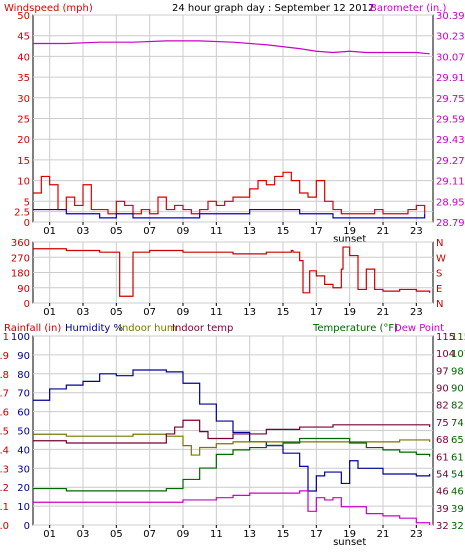 The height and width of the screenshot is (556, 465). I want to click on y-tick-label: 29.91, so click(450, 78).